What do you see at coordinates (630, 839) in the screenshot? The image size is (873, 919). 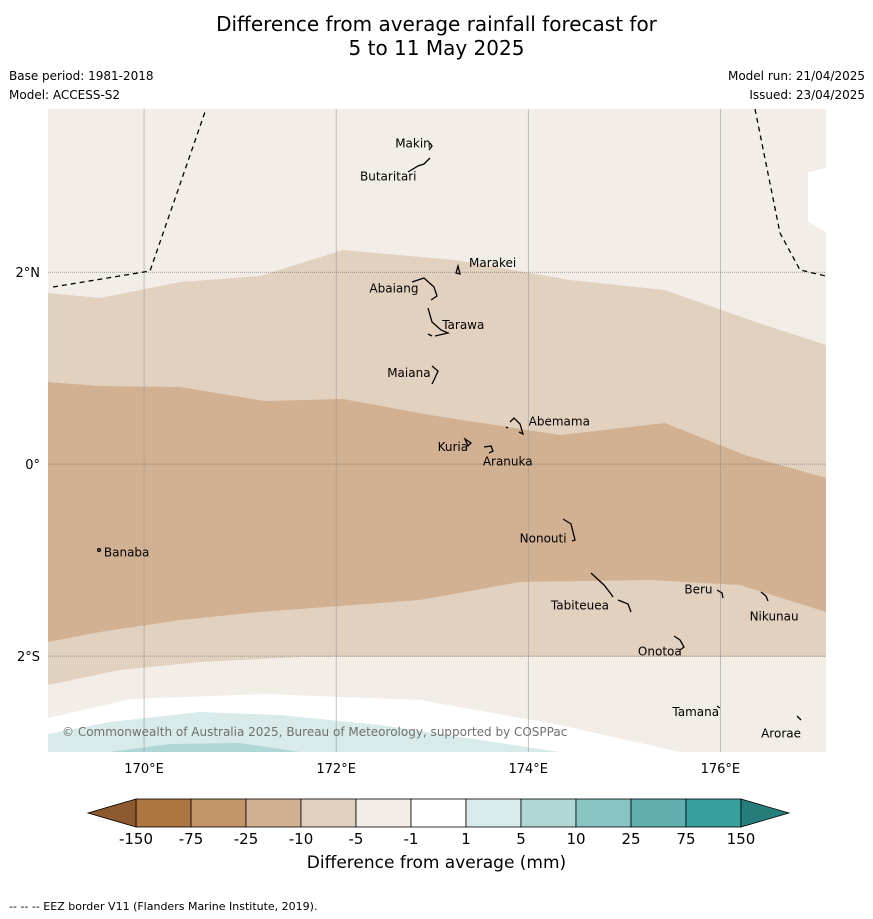 I see `colorbar-tick-label: 25` at bounding box center [630, 839].